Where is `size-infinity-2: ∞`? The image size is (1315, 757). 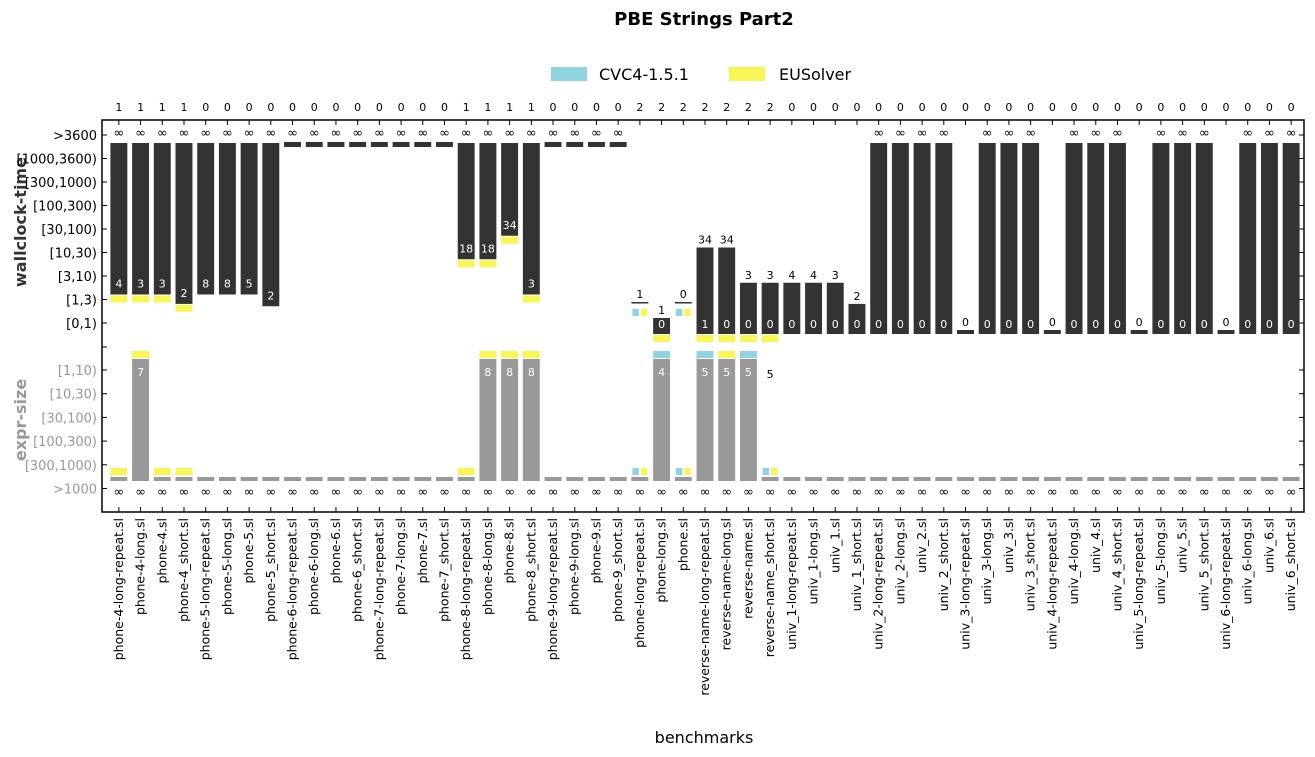 size-infinity-2: ∞ is located at coordinates (162, 492).